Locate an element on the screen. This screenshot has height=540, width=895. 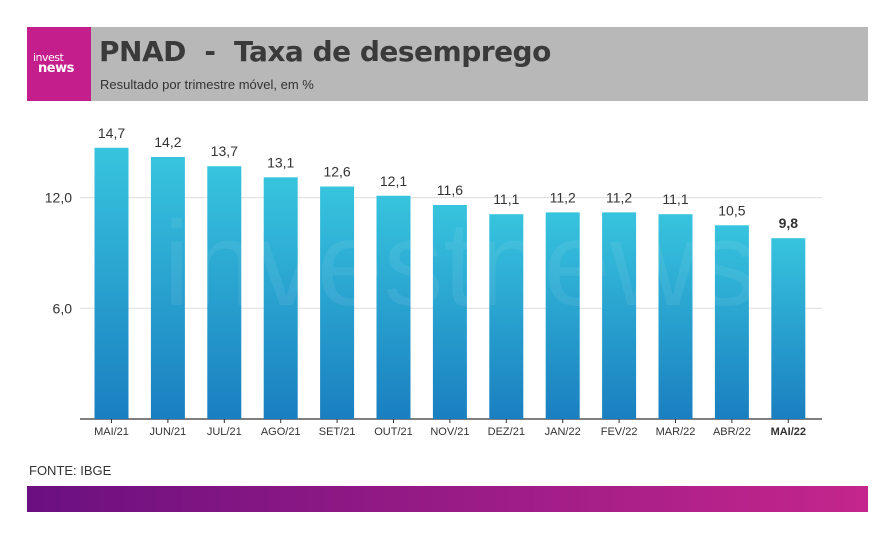
investnews-logo: invest news is located at coordinates (59, 64).